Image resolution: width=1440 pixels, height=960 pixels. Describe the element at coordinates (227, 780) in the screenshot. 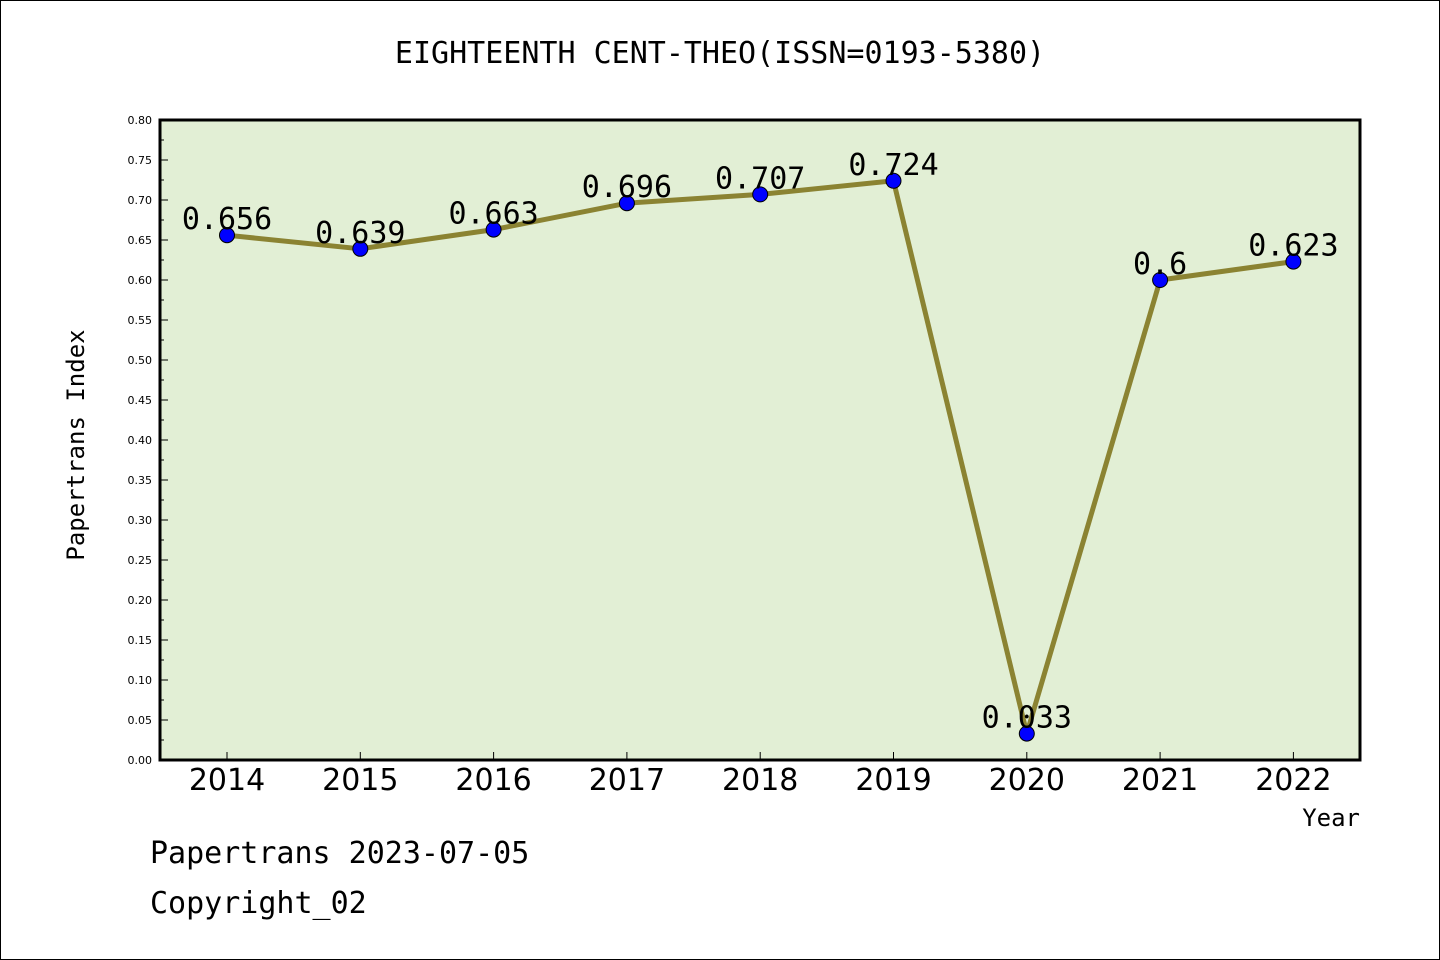

I see `x-tick-label: 2014` at that location.